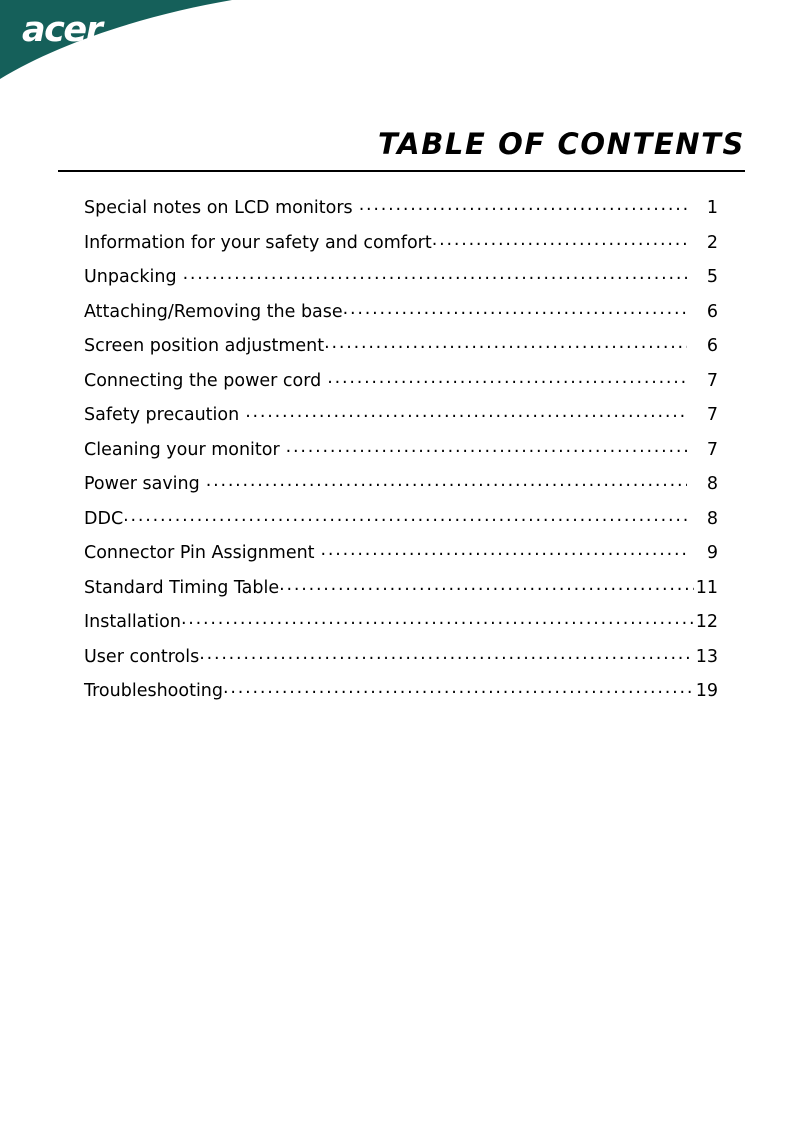  Describe the element at coordinates (182, 587) in the screenshot. I see `toc-entry-label: Standard Timing Table` at that location.